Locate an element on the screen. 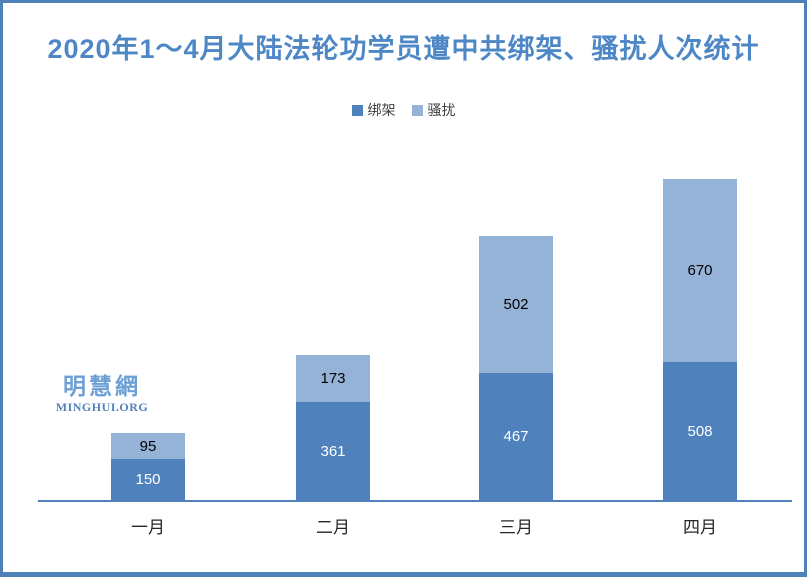 The height and width of the screenshot is (577, 807). bar-segment-harass-month4: 670 is located at coordinates (700, 270).